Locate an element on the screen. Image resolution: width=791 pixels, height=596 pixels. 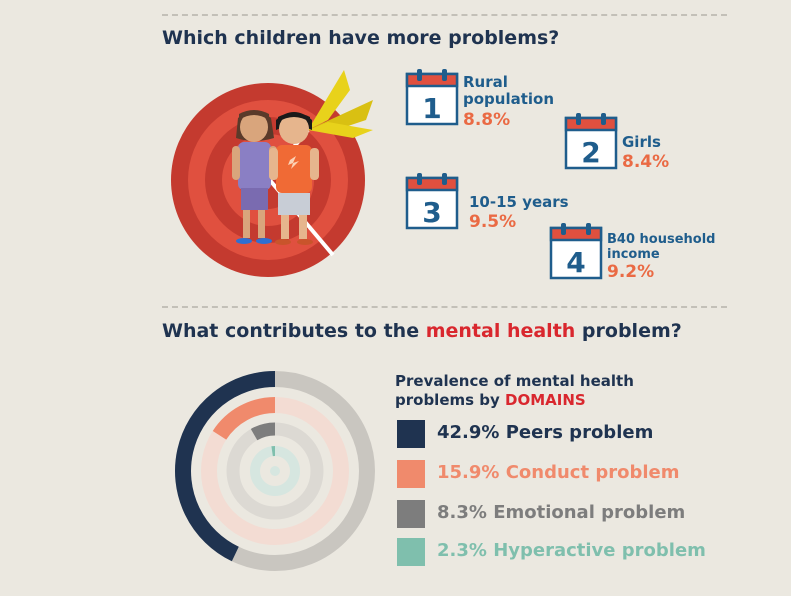
ranking-3: 3 10-15 years 9.5% is located at coordinates (510, 207).